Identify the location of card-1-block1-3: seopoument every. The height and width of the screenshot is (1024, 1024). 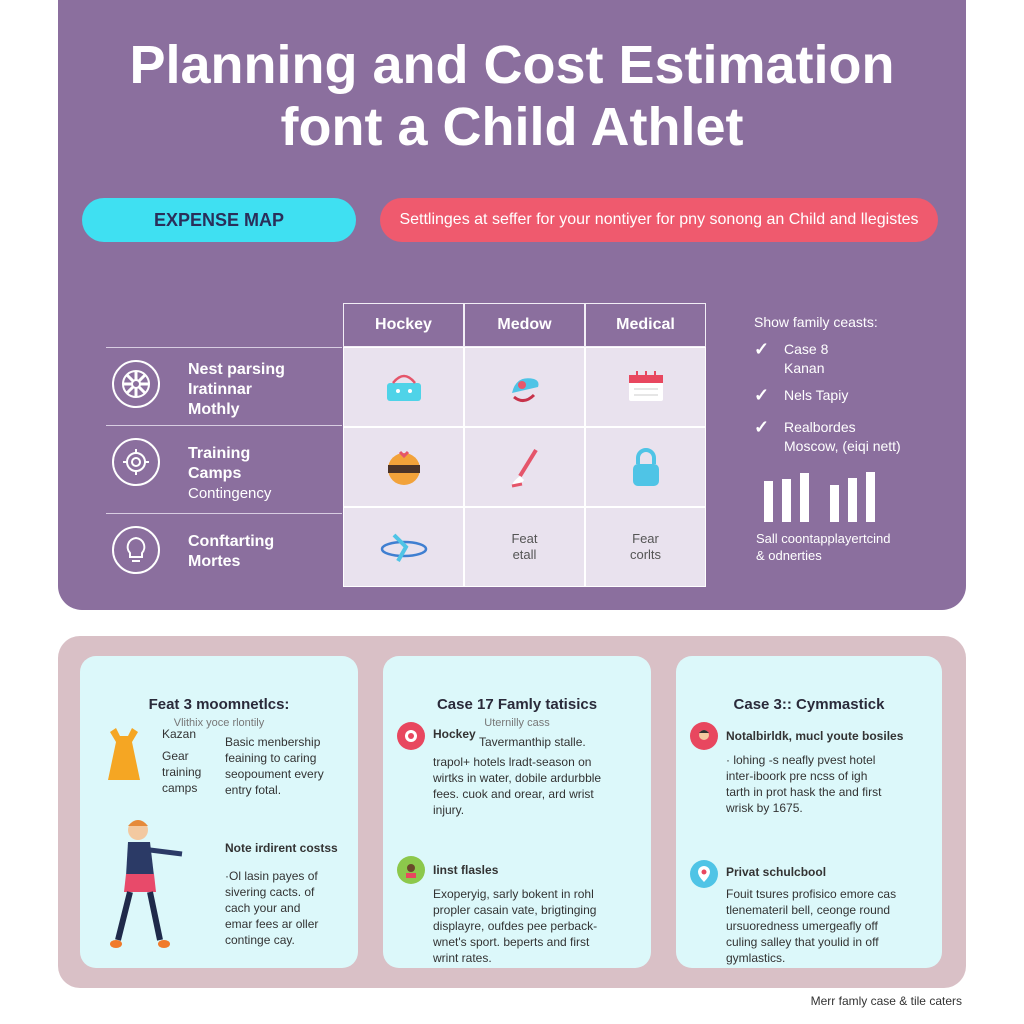
(274, 774).